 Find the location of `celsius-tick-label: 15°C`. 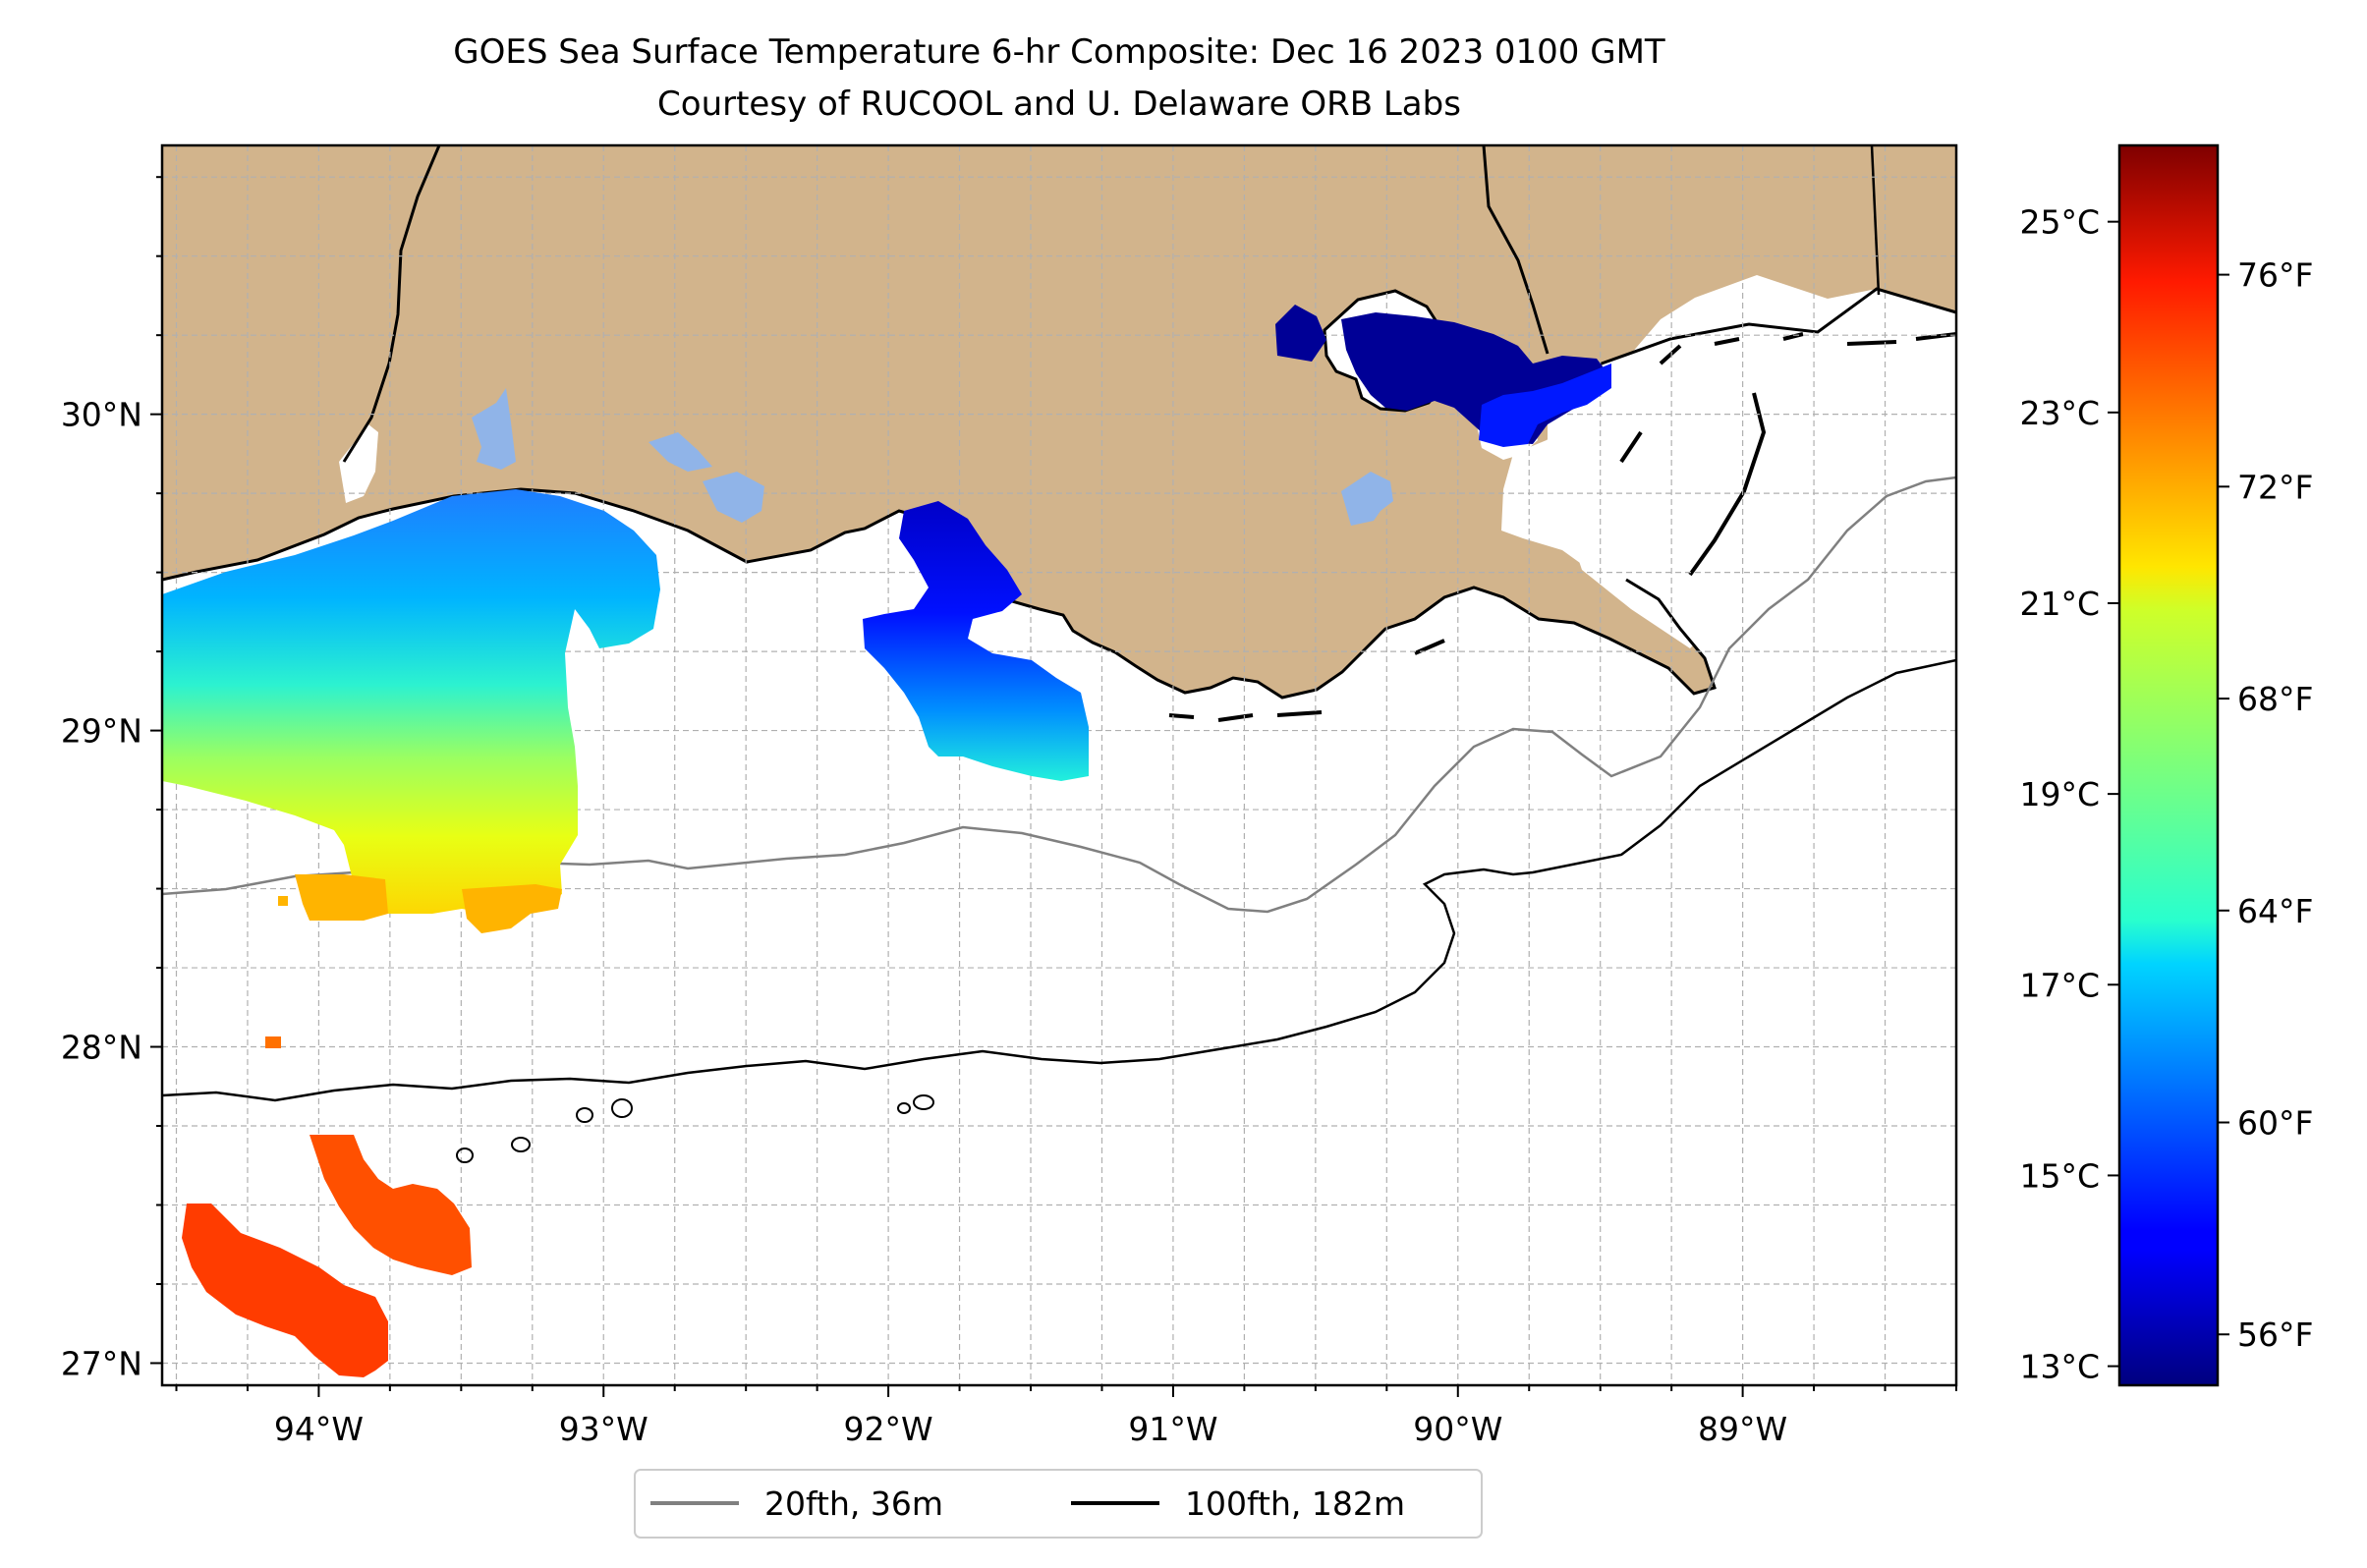

celsius-tick-label: 15°C is located at coordinates (2059, 1175).